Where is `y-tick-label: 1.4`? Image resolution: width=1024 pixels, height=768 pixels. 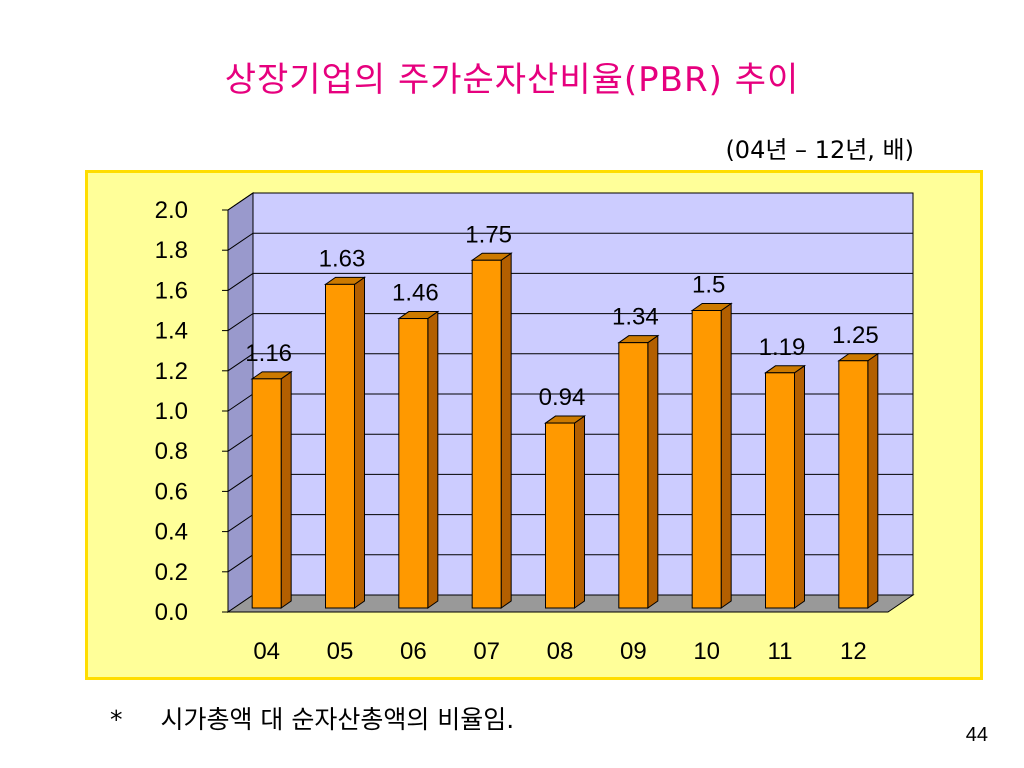
y-tick-label: 1.4 is located at coordinates (171, 331).